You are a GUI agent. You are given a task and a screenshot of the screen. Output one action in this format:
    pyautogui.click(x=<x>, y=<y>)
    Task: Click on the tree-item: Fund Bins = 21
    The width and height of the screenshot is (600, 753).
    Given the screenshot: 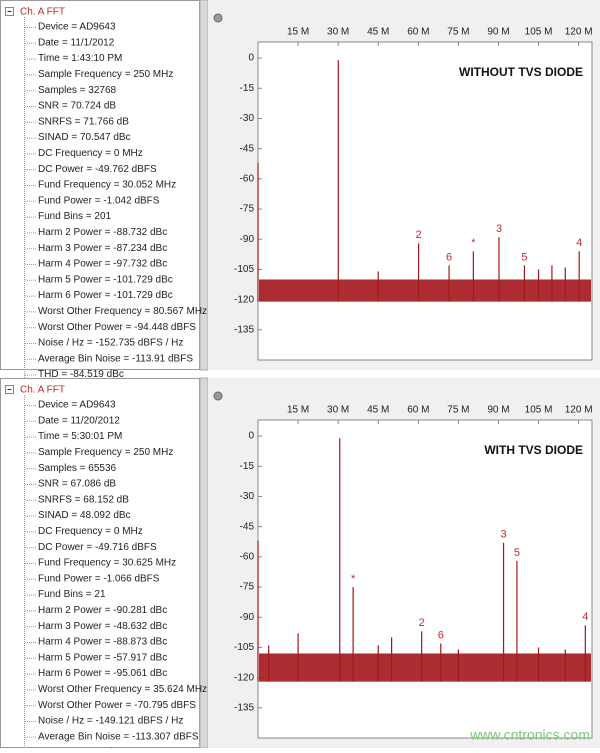 What is the action you would take?
    pyautogui.click(x=72, y=594)
    